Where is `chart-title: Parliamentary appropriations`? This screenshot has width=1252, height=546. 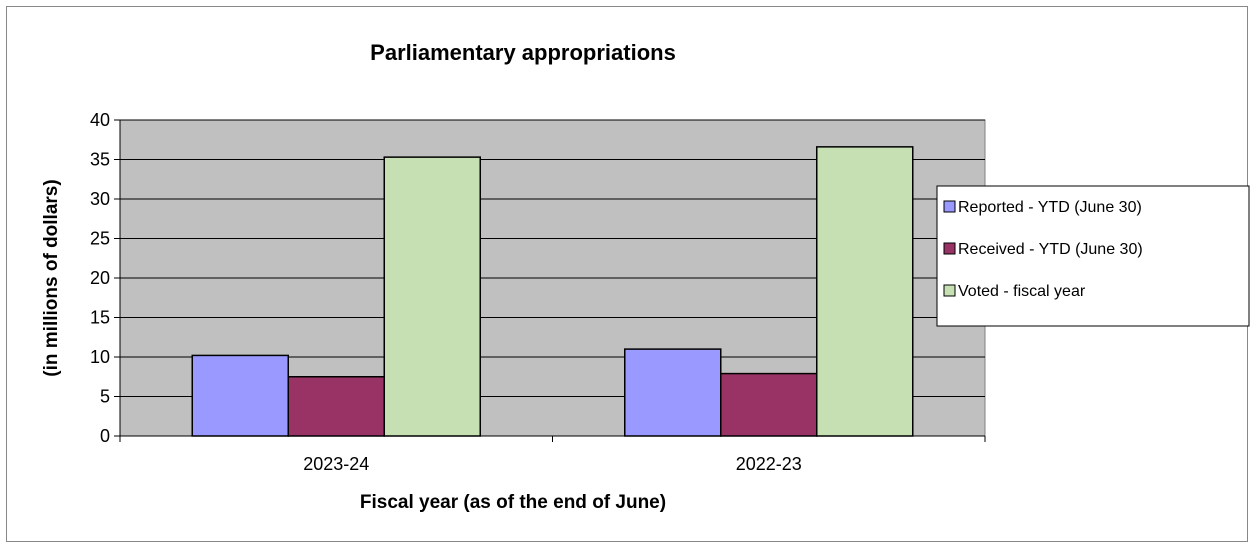 chart-title: Parliamentary appropriations is located at coordinates (523, 52).